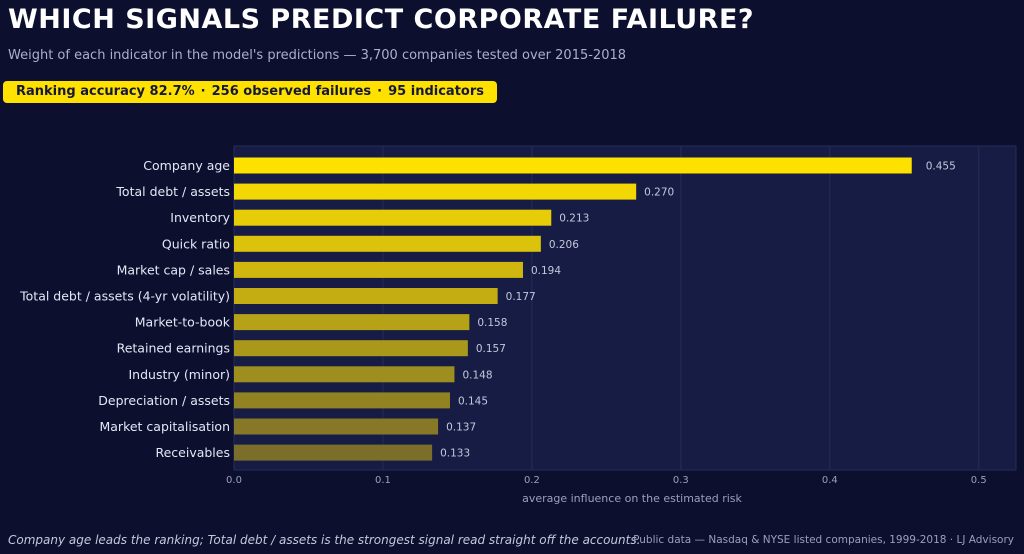 The height and width of the screenshot is (554, 1024). What do you see at coordinates (659, 193) in the screenshot?
I see `value-label: 0.270` at bounding box center [659, 193].